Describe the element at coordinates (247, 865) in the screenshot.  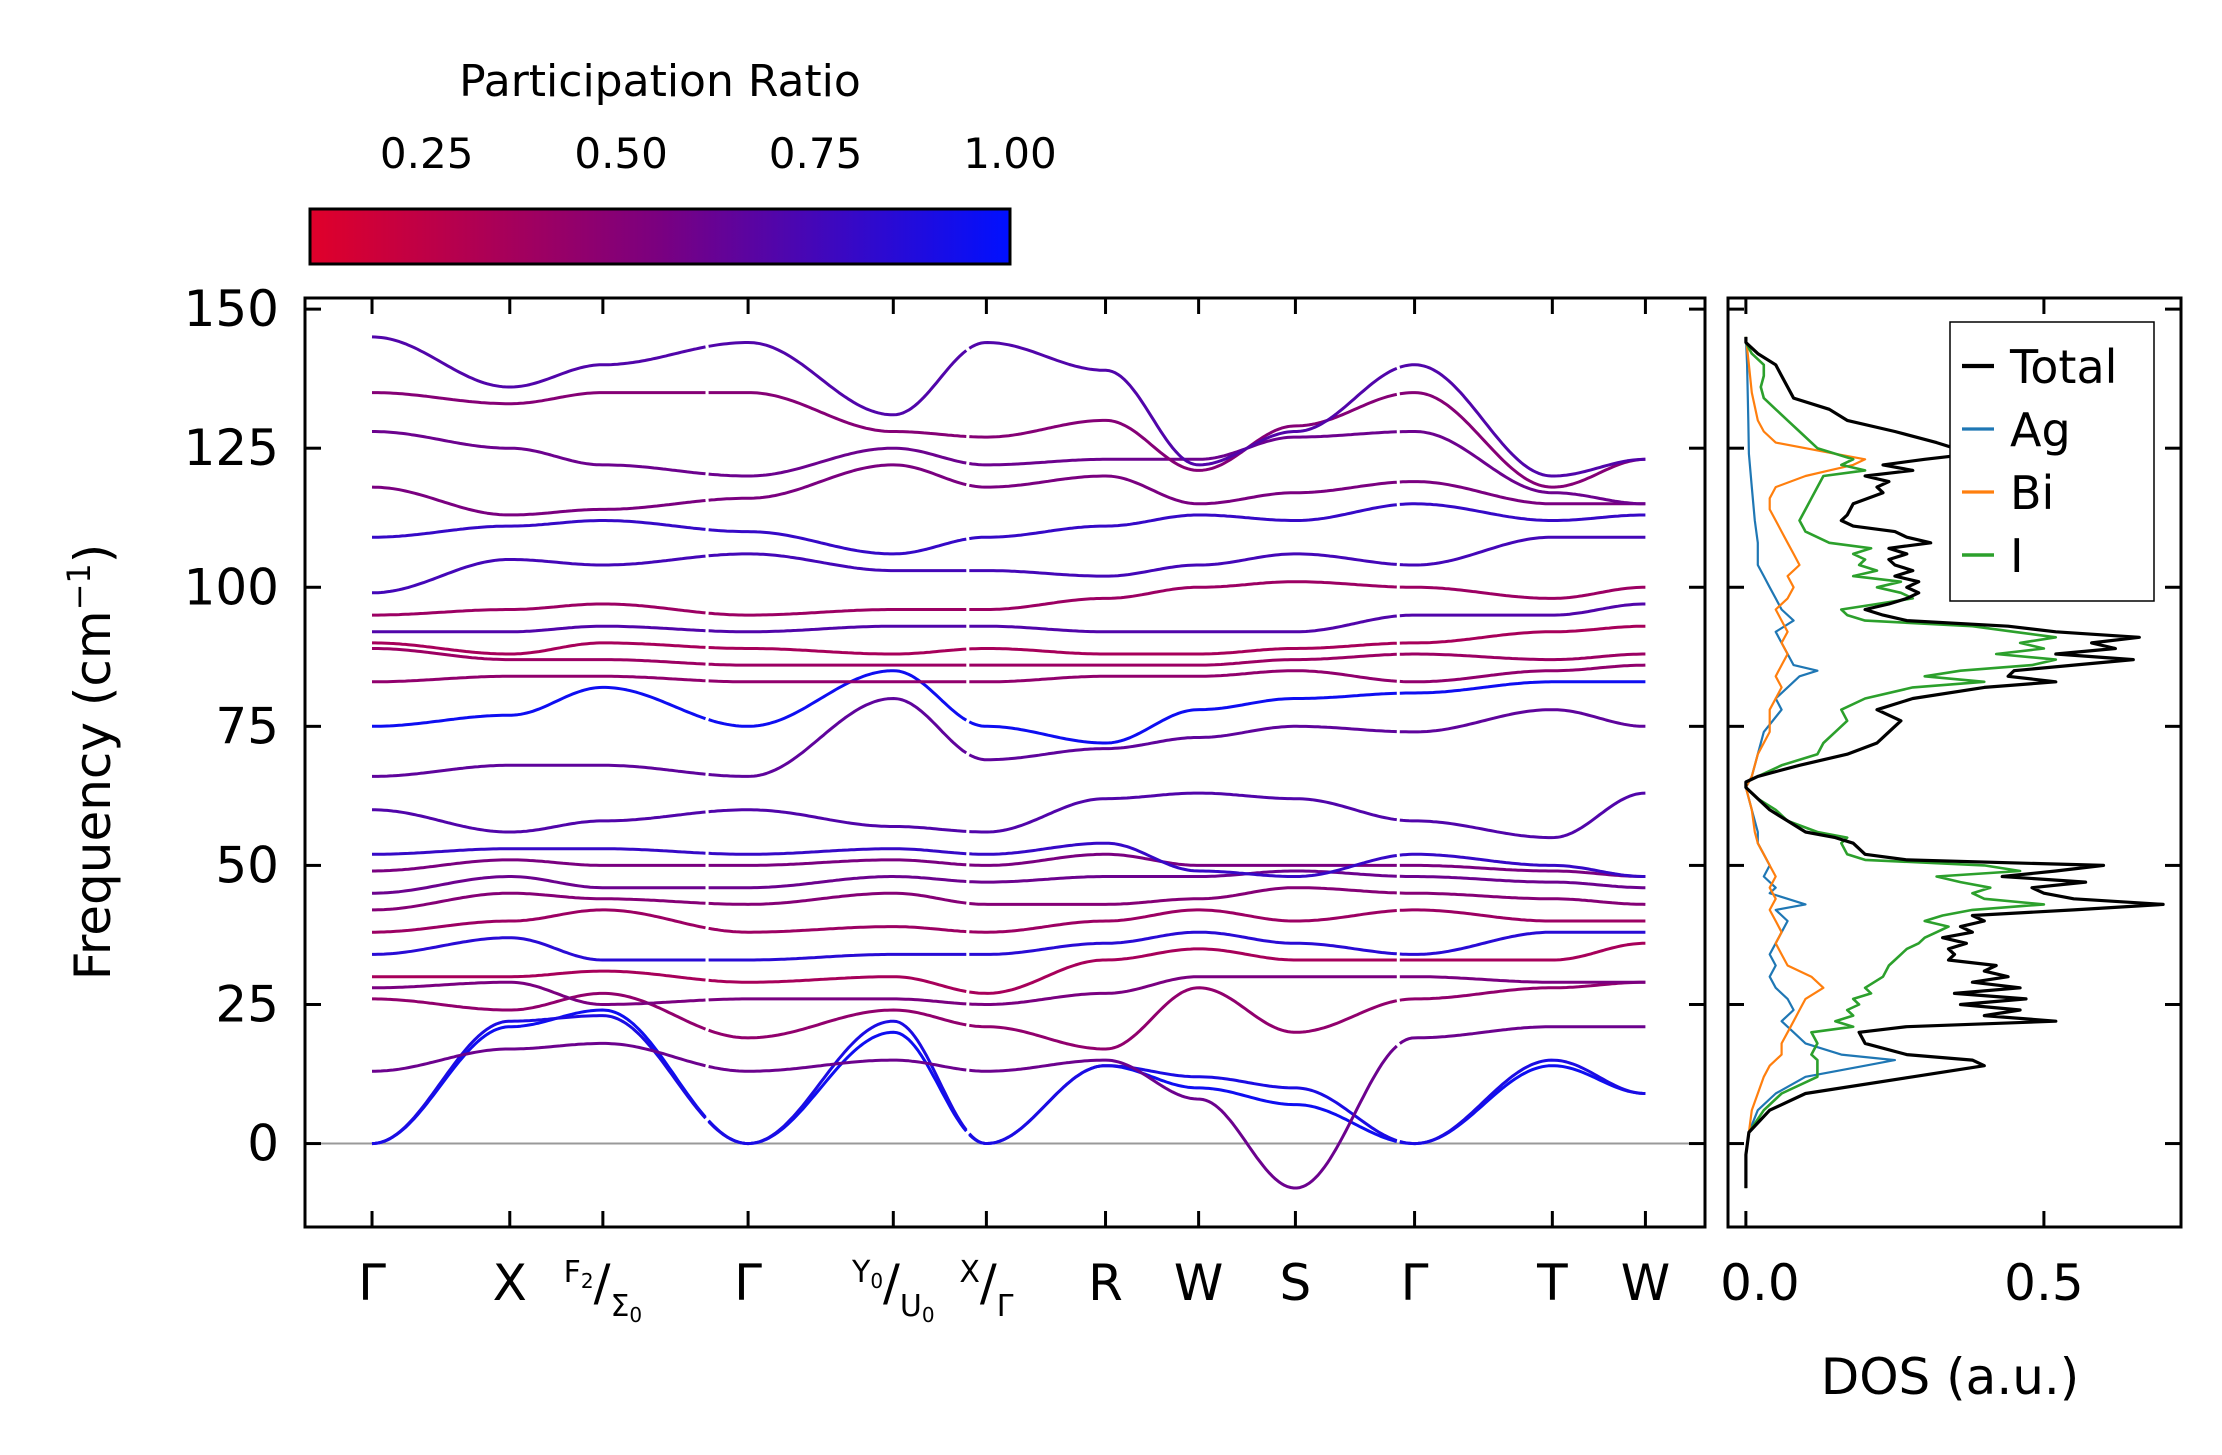
I see `y-tick-label: 50` at that location.